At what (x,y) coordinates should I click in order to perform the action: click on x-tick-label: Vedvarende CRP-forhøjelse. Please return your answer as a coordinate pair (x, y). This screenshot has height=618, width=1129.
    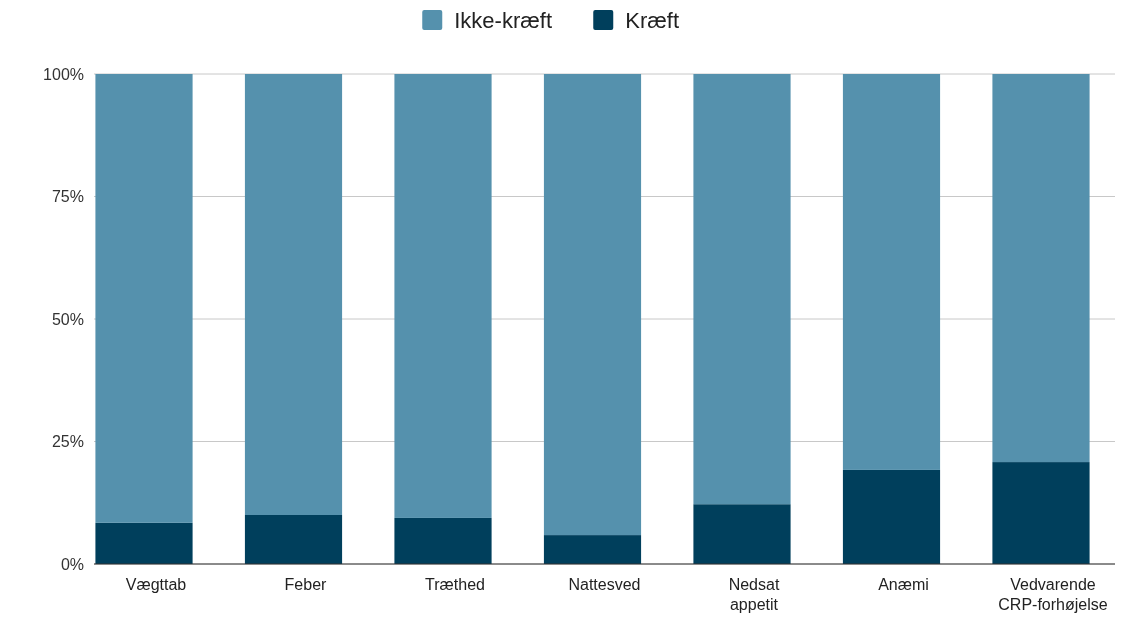
    Looking at the image, I should click on (1053, 594).